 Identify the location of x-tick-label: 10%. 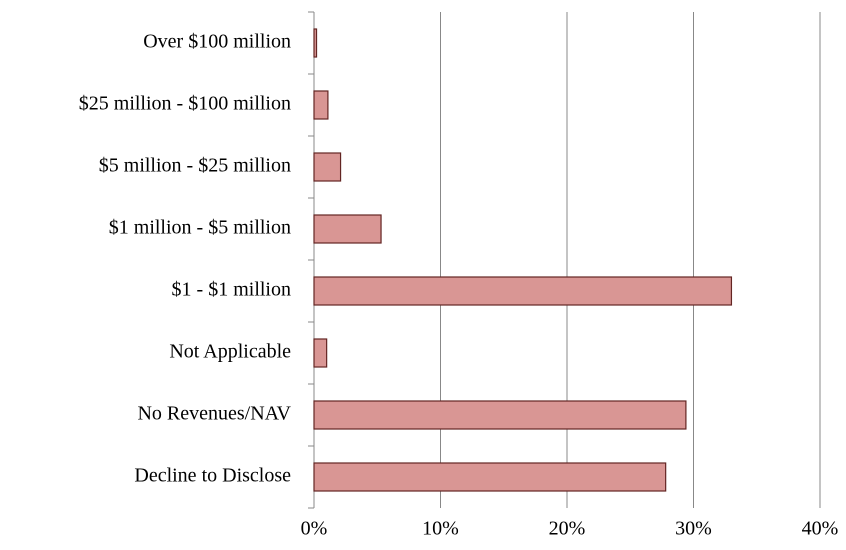
(440, 529).